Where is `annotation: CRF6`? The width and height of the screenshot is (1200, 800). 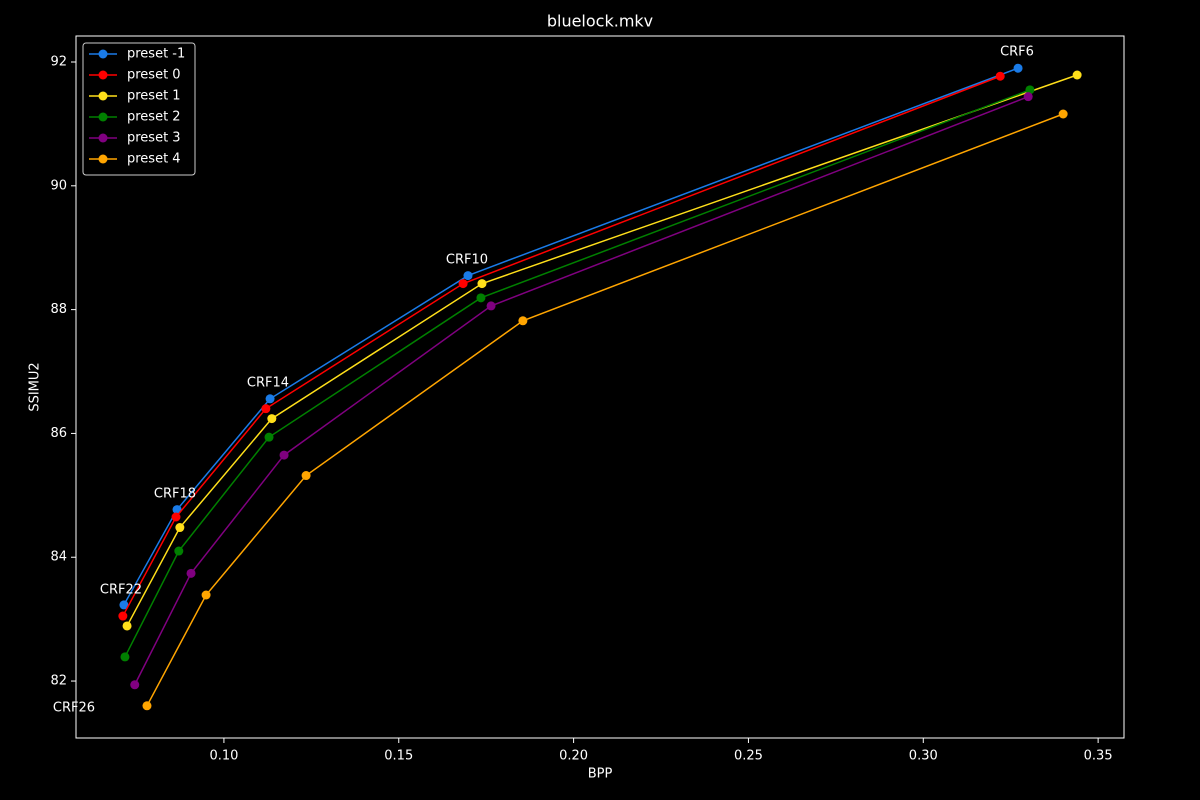 annotation: CRF6 is located at coordinates (1017, 52).